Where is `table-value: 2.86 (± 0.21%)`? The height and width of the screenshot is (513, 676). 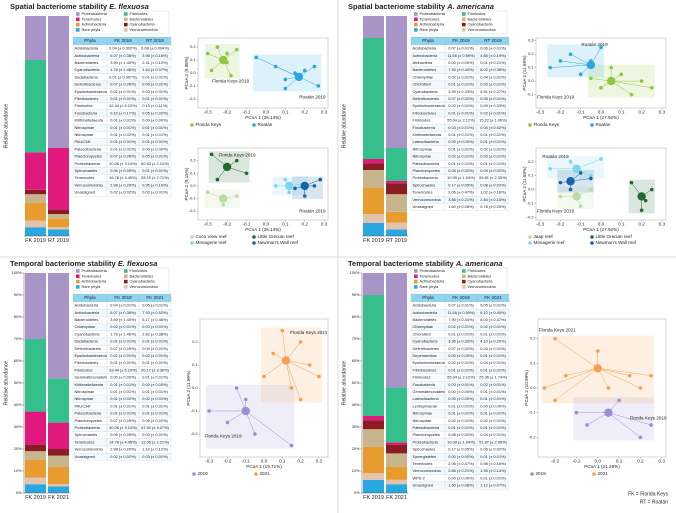
table-value: 2.86 (± 0.21%) is located at coordinates (461, 470).